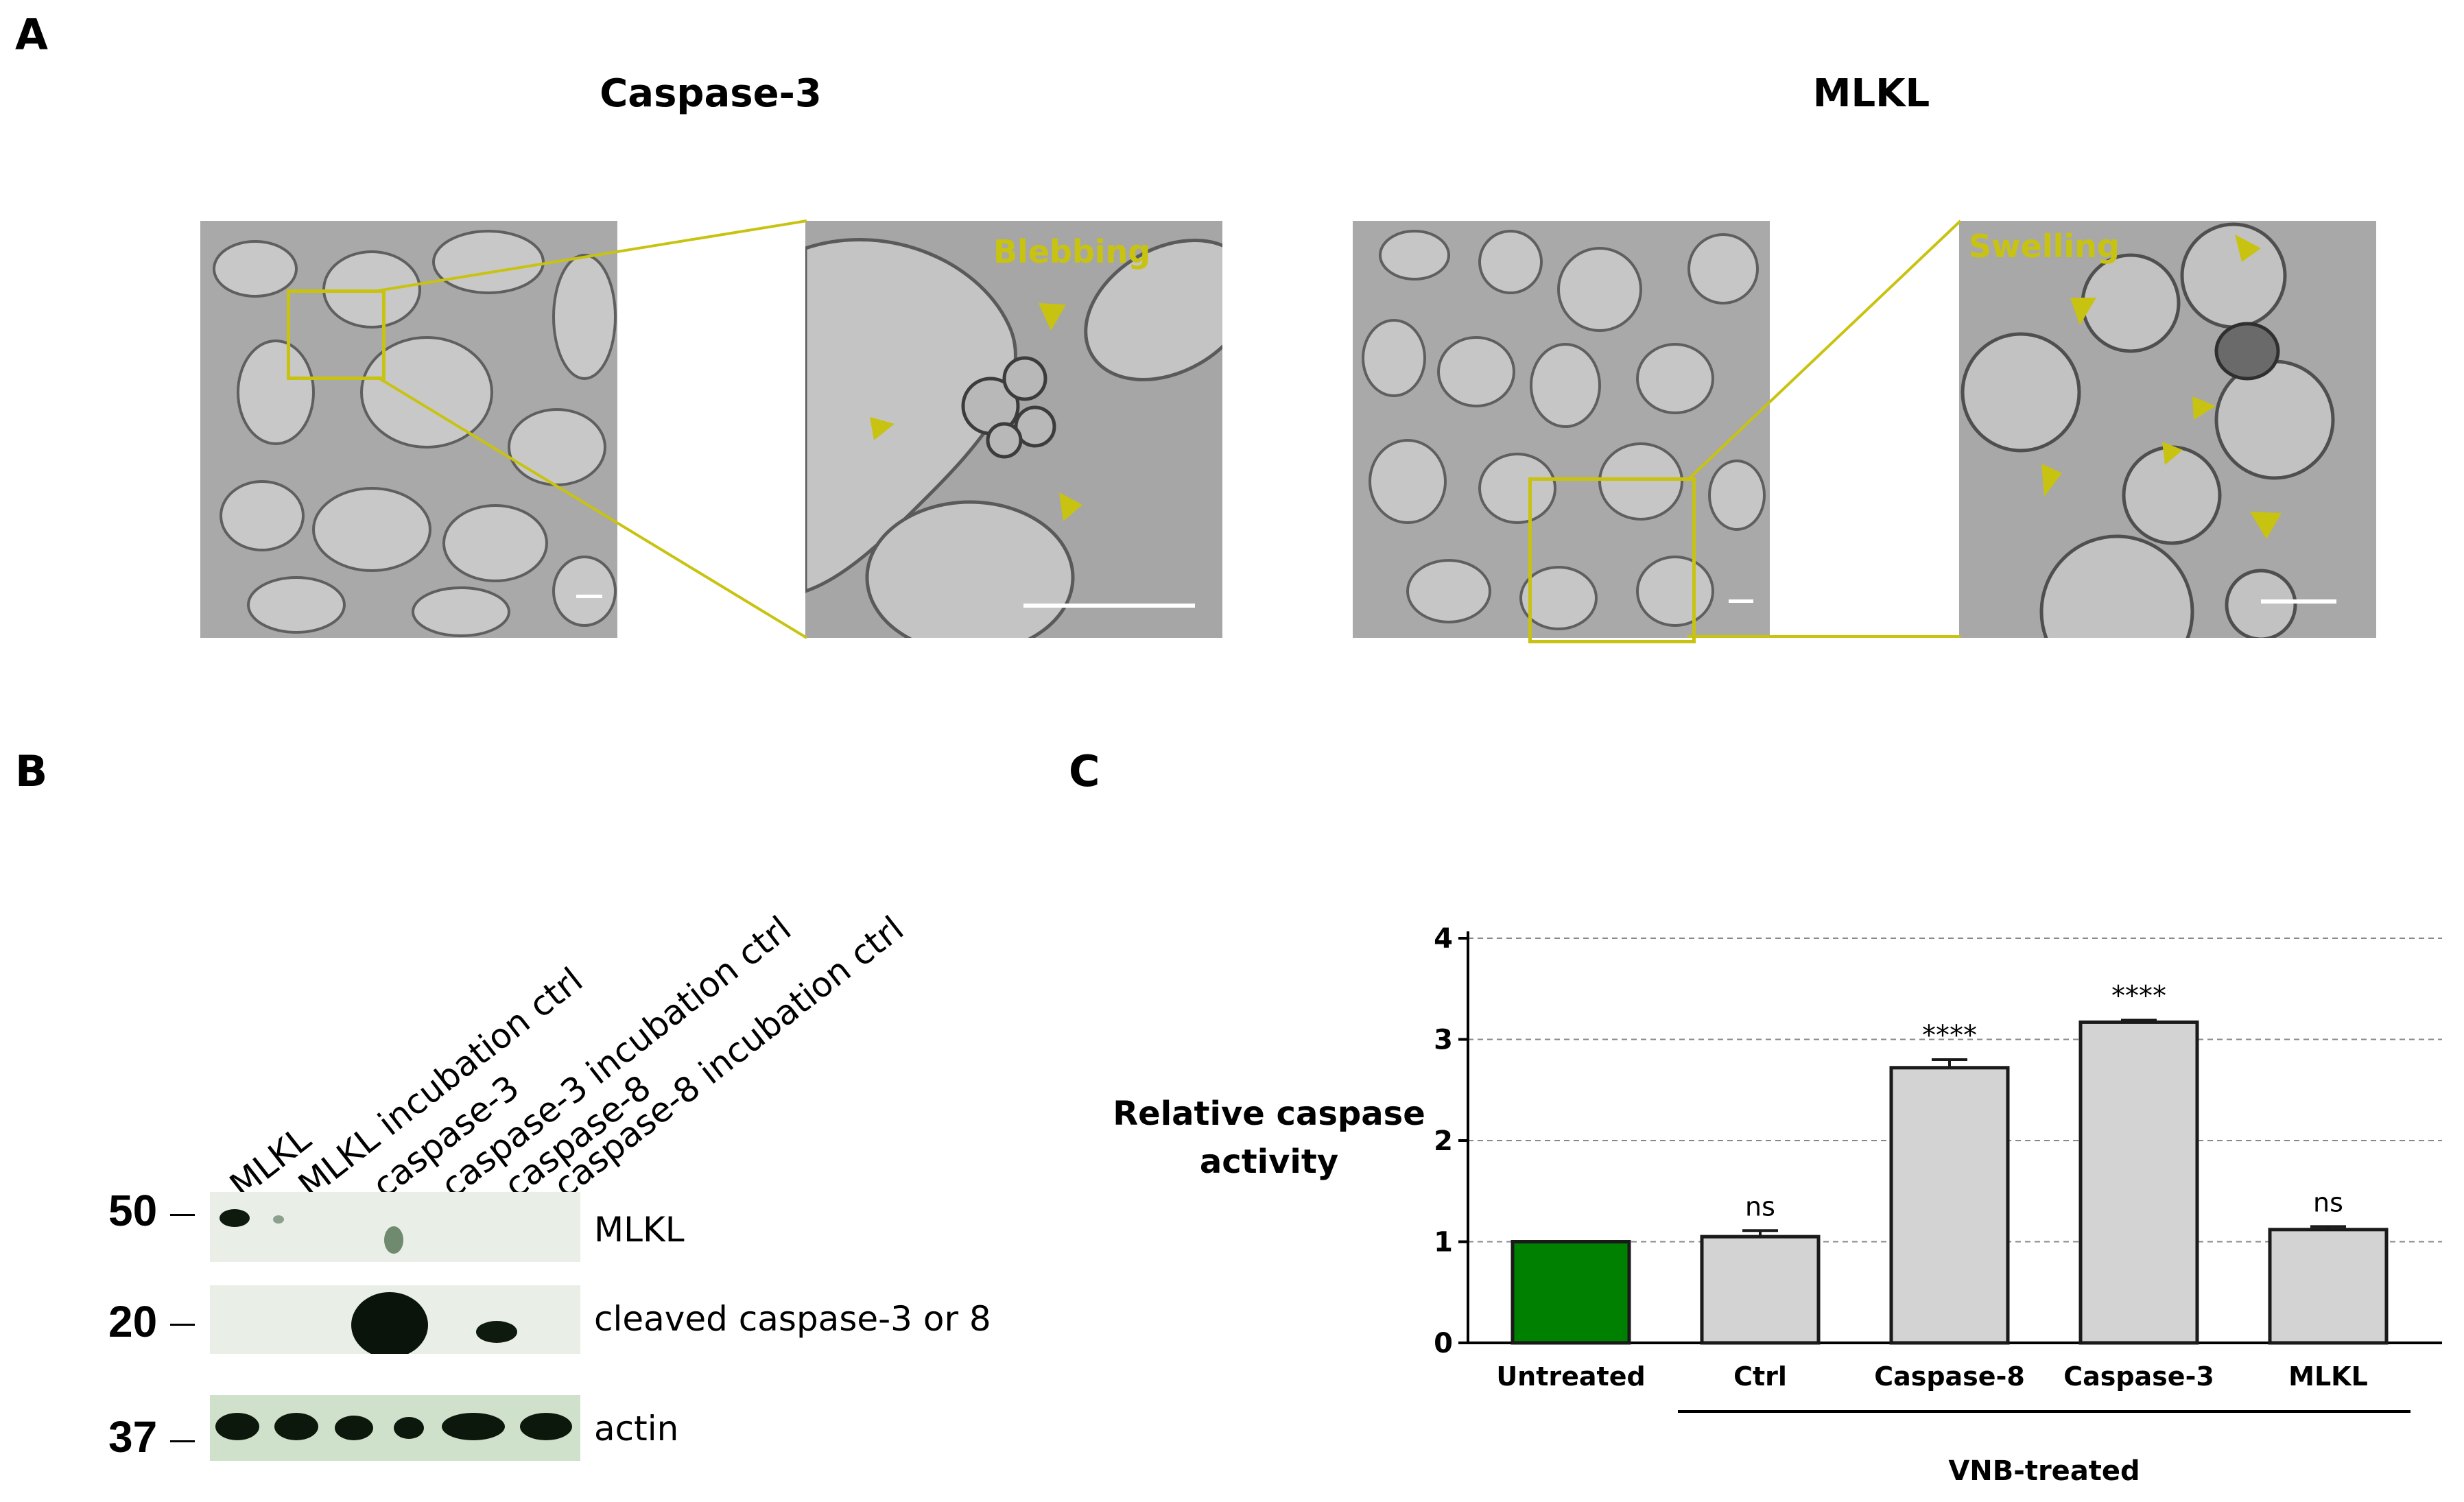  What do you see at coordinates (1072, 251) in the screenshot?
I see `blebbing-label: Blebbing` at bounding box center [1072, 251].